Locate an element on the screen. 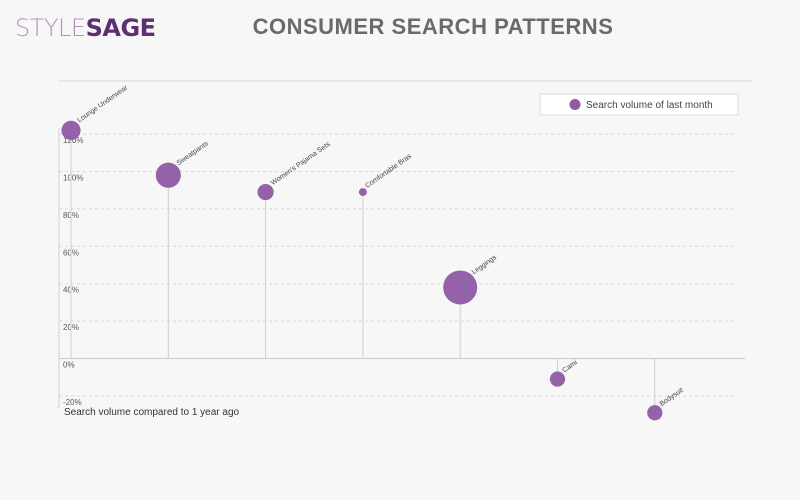 The image size is (800, 500). legend: Search volume of last month is located at coordinates (639, 104).